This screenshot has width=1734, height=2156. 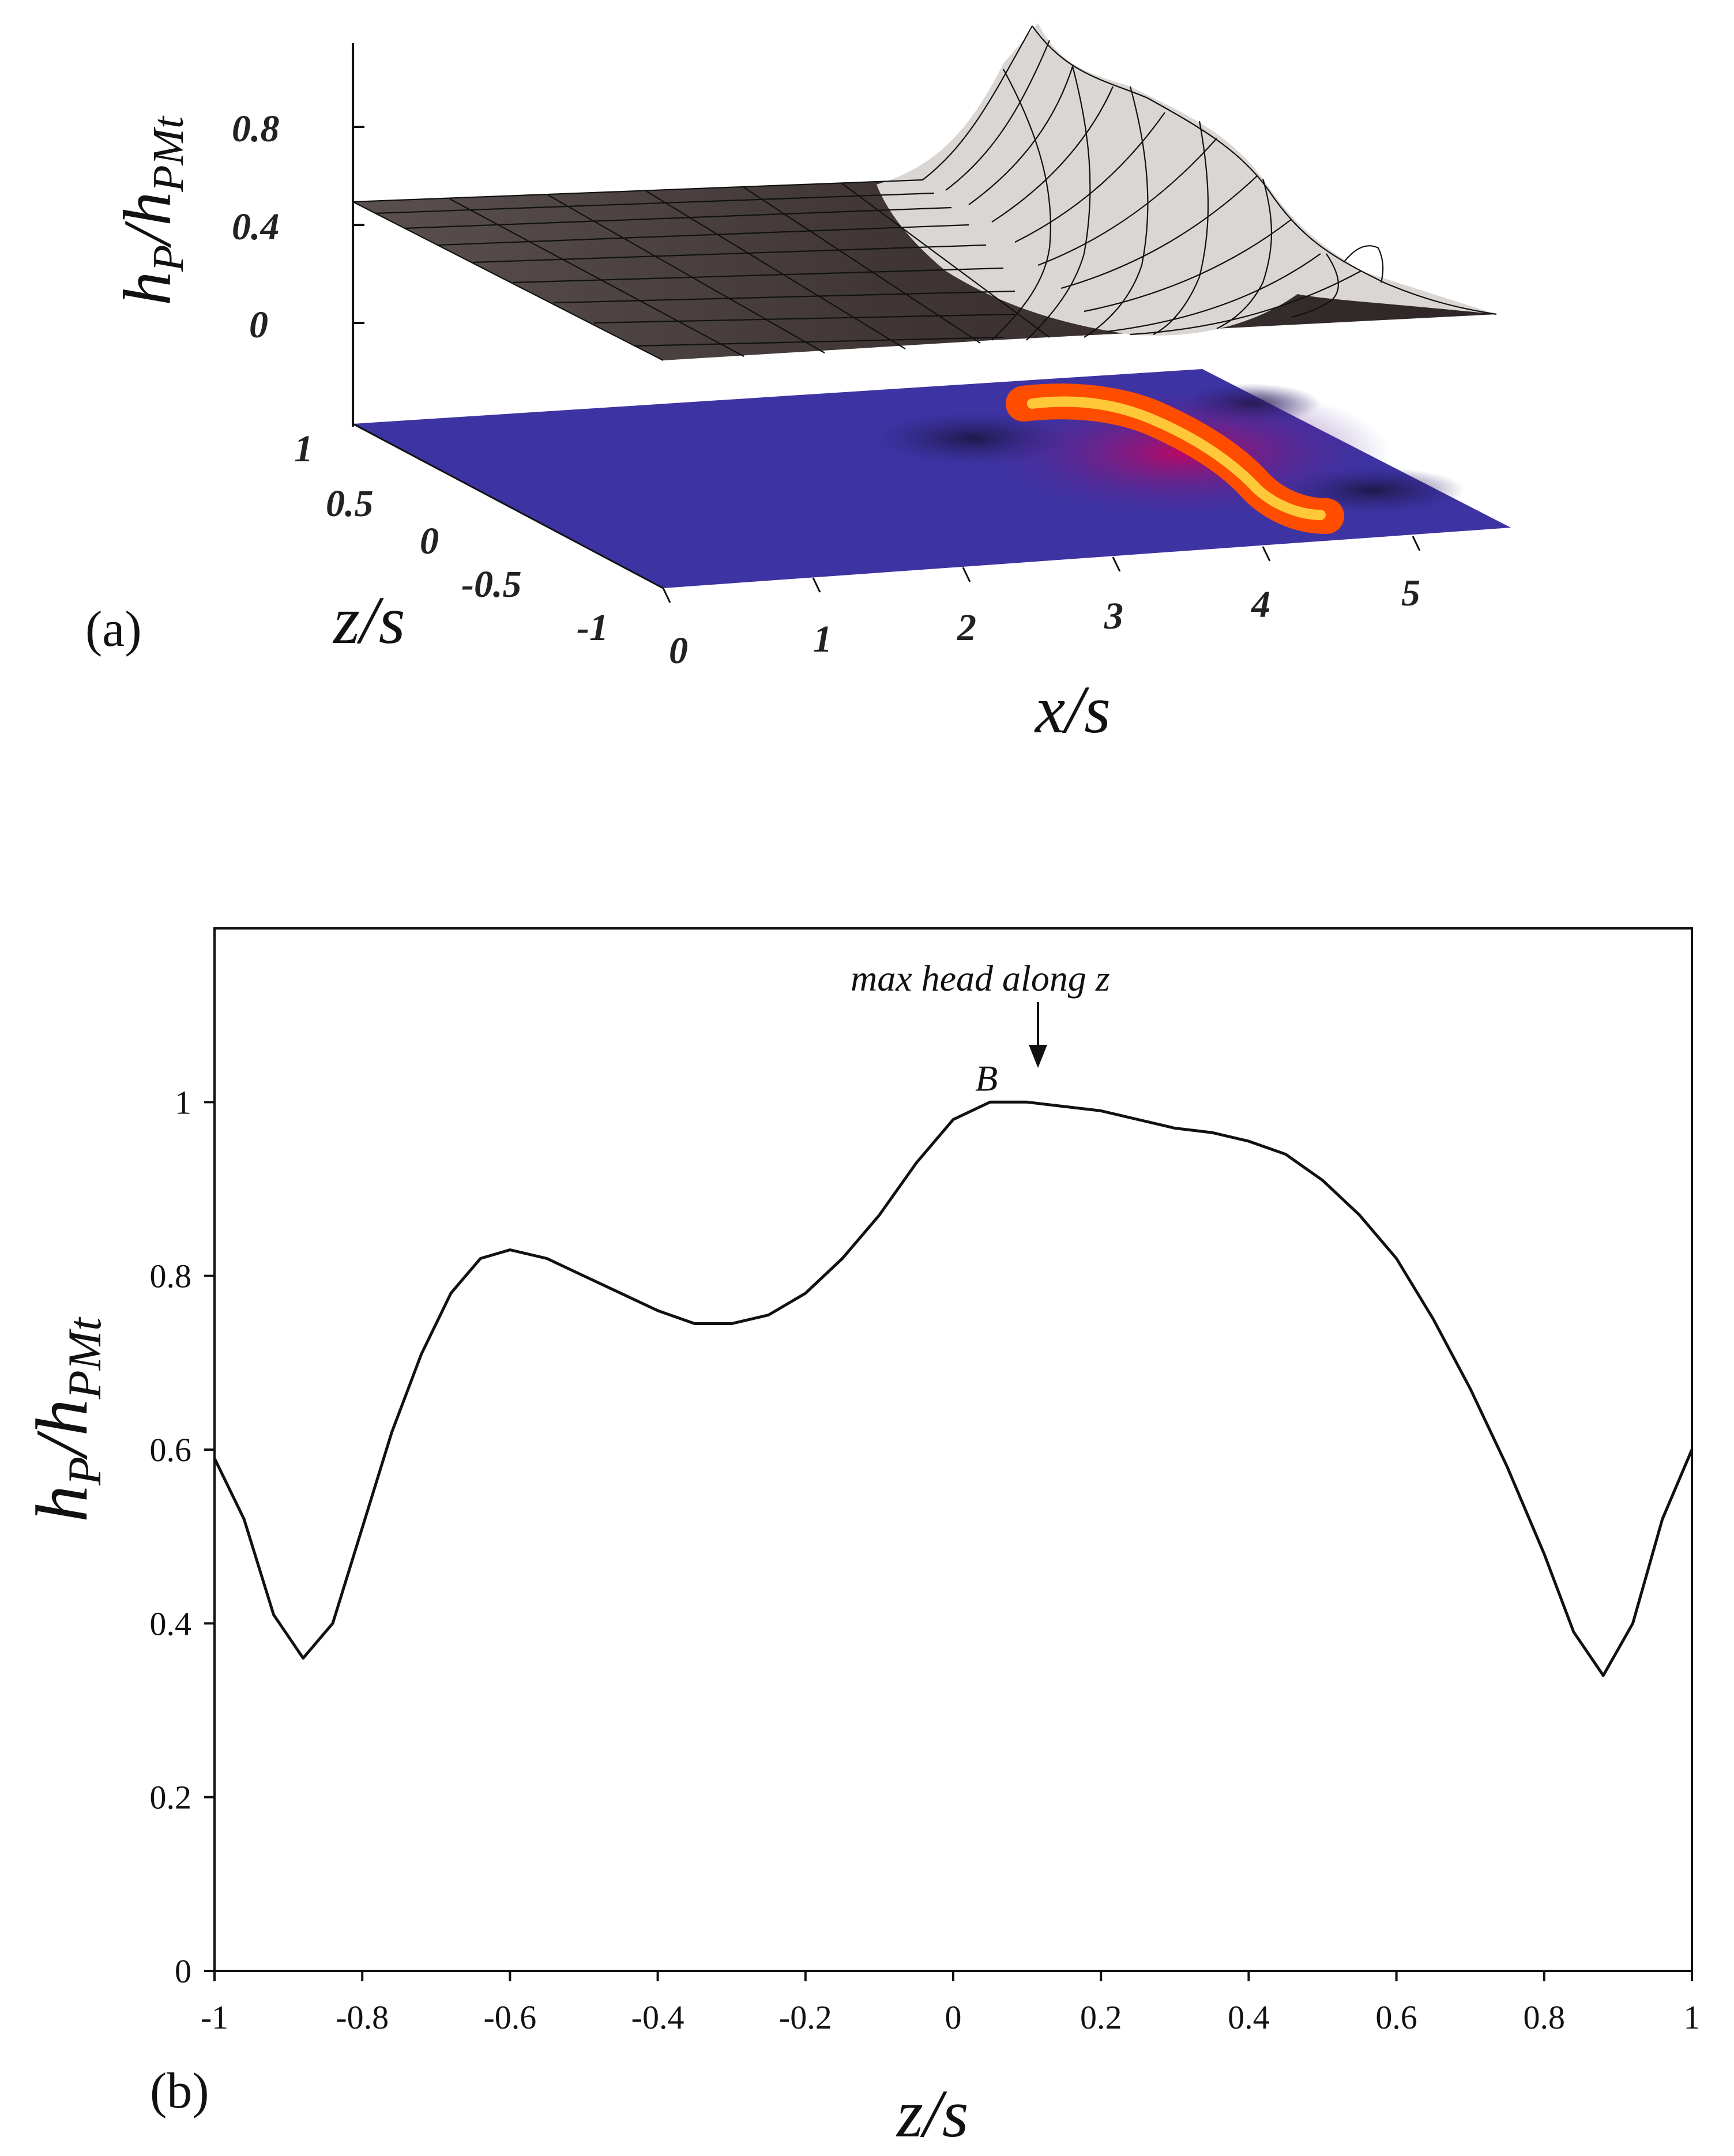 What do you see at coordinates (491, 584) in the screenshot?
I see `panel-a-z-tick-label: -0.5` at bounding box center [491, 584].